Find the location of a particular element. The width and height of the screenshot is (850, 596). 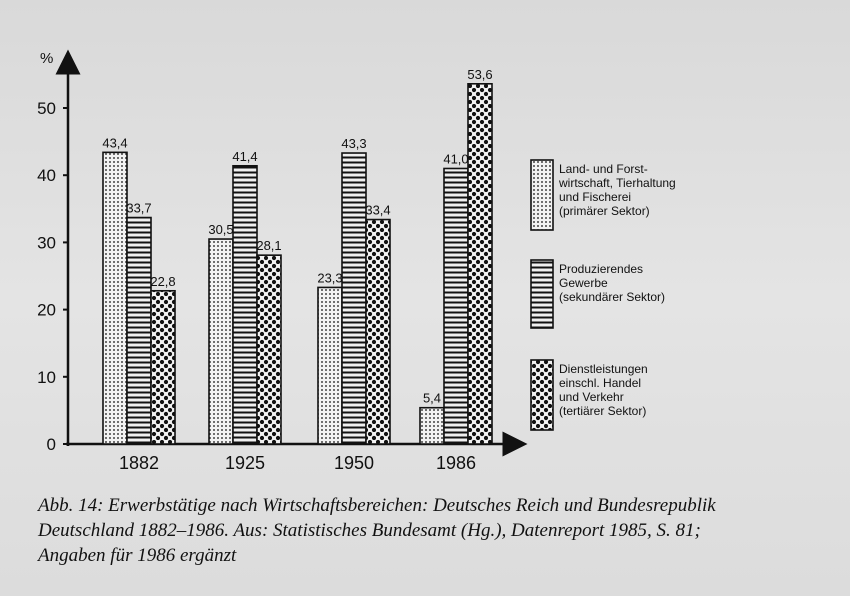

y-tick-label: 30 is located at coordinates (46, 242).